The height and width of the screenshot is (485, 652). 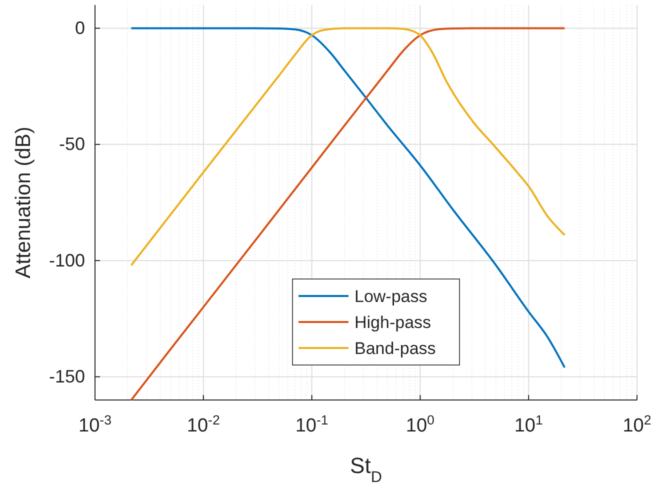 What do you see at coordinates (391, 296) in the screenshot?
I see `legend-label: Low-pass` at bounding box center [391, 296].